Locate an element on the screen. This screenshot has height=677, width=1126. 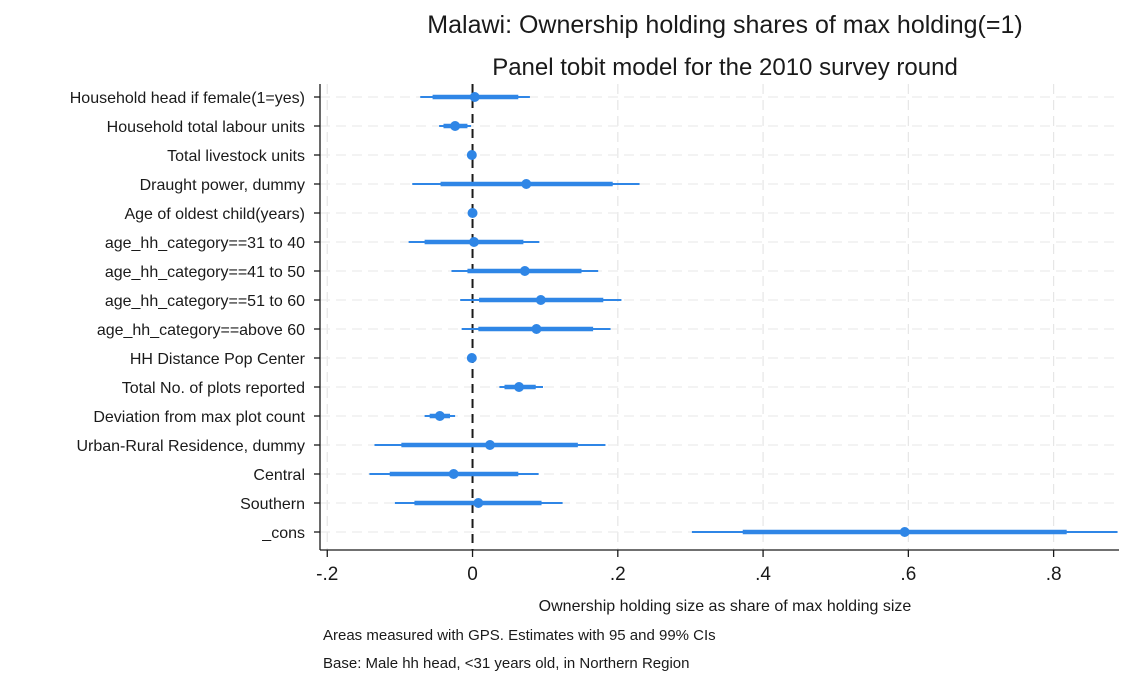
y-tick-label: Household total labour units is located at coordinates (206, 127).